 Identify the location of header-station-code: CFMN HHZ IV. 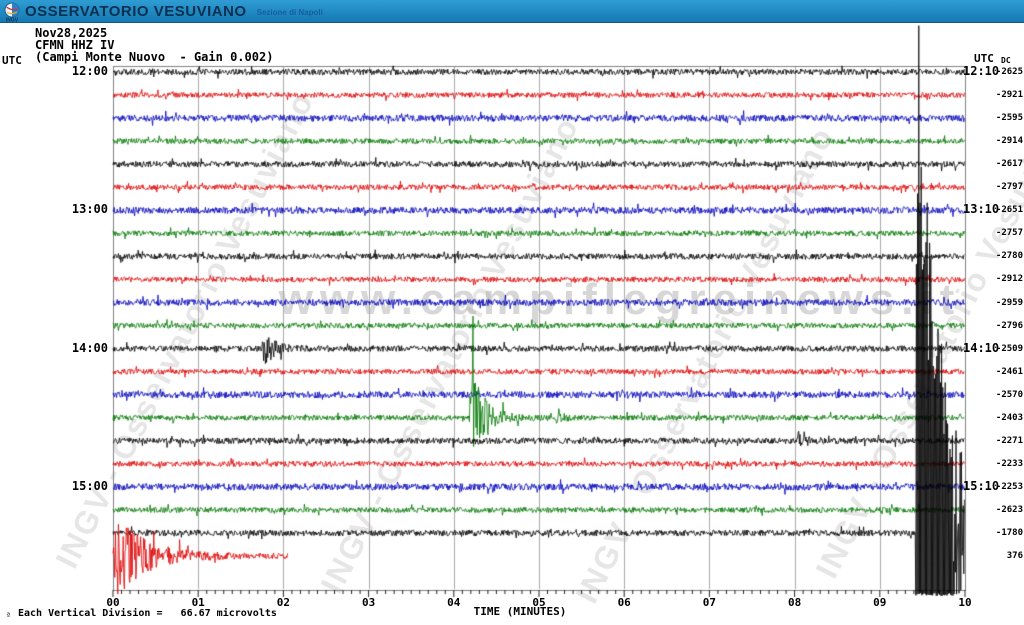
(75, 45).